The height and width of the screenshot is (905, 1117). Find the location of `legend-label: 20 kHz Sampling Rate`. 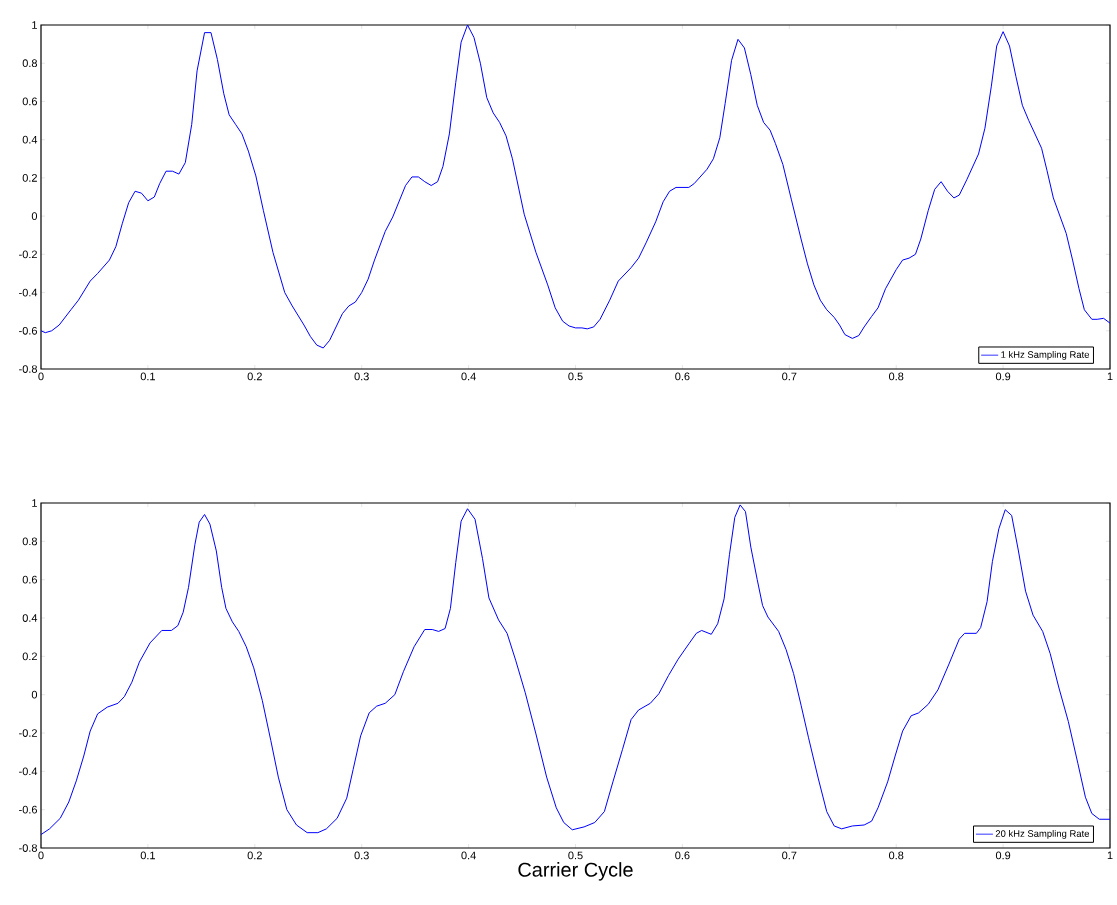

legend-label: 20 kHz Sampling Rate is located at coordinates (1042, 834).